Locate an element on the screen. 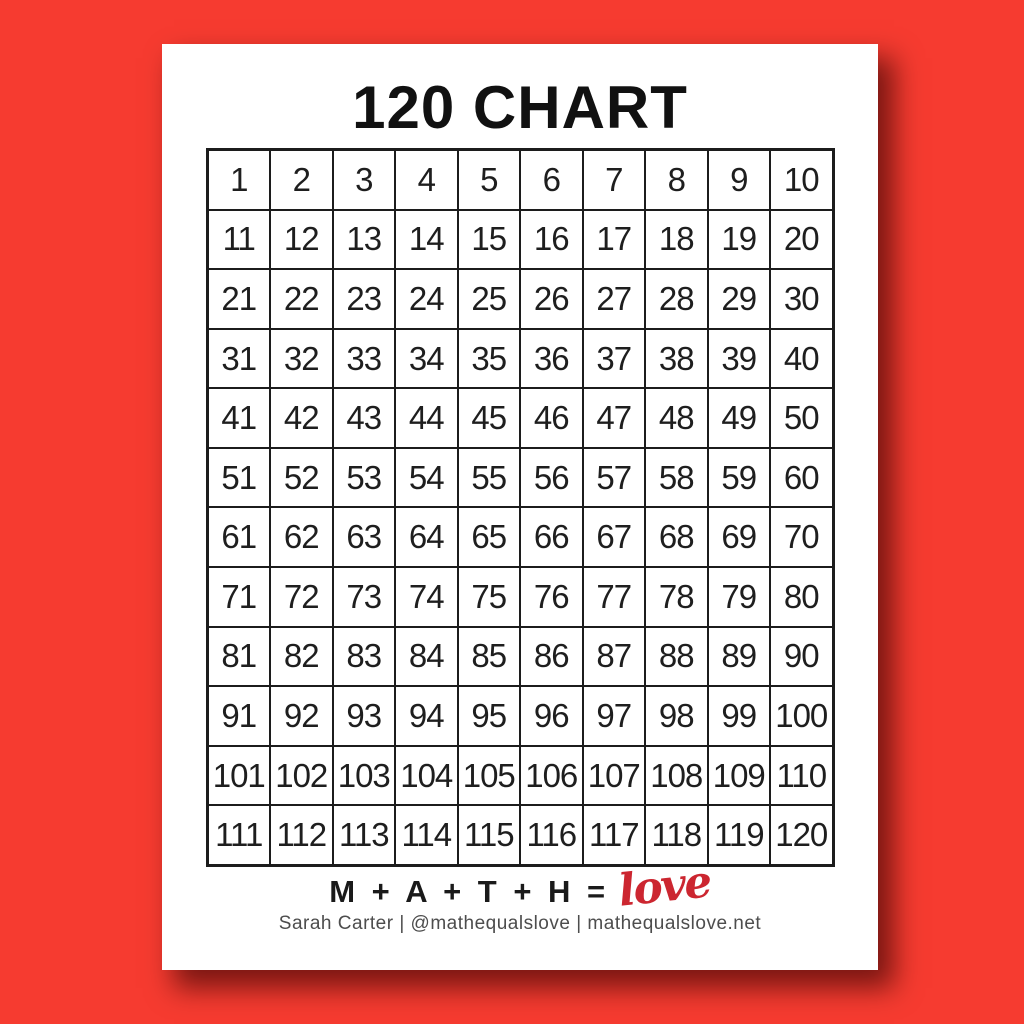  grid-cell-110: 110 is located at coordinates (801, 775).